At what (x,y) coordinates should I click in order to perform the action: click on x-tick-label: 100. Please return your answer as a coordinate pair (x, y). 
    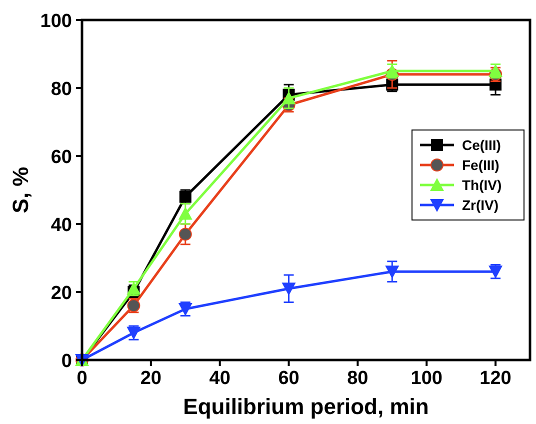
    Looking at the image, I should click on (426, 378).